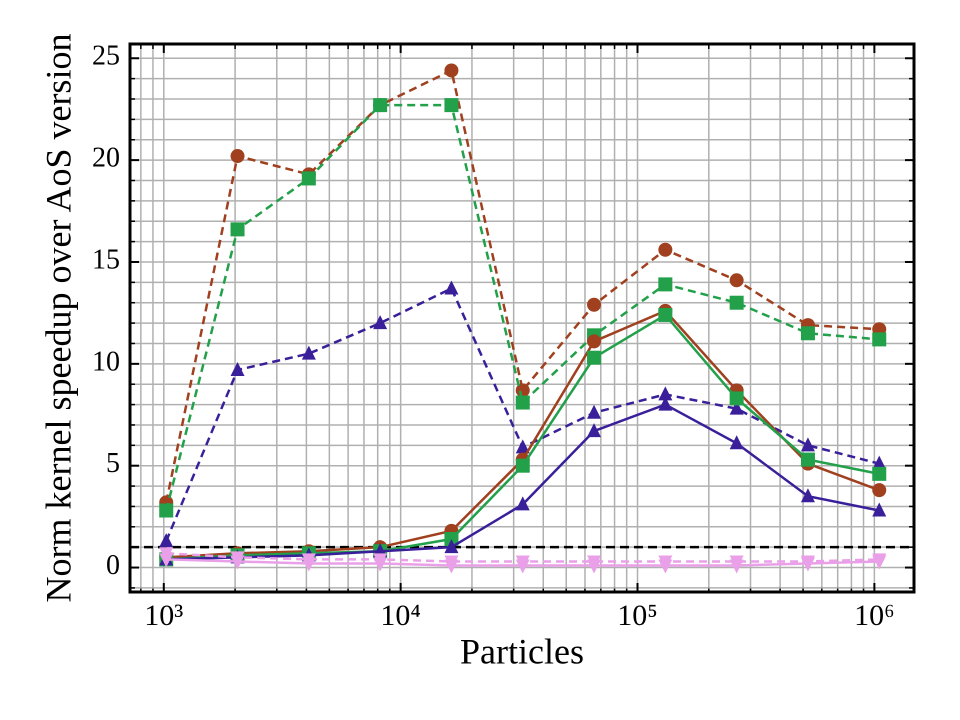 This screenshot has height=720, width=960. I want to click on x-tick-label: 10⁶, so click(874, 615).